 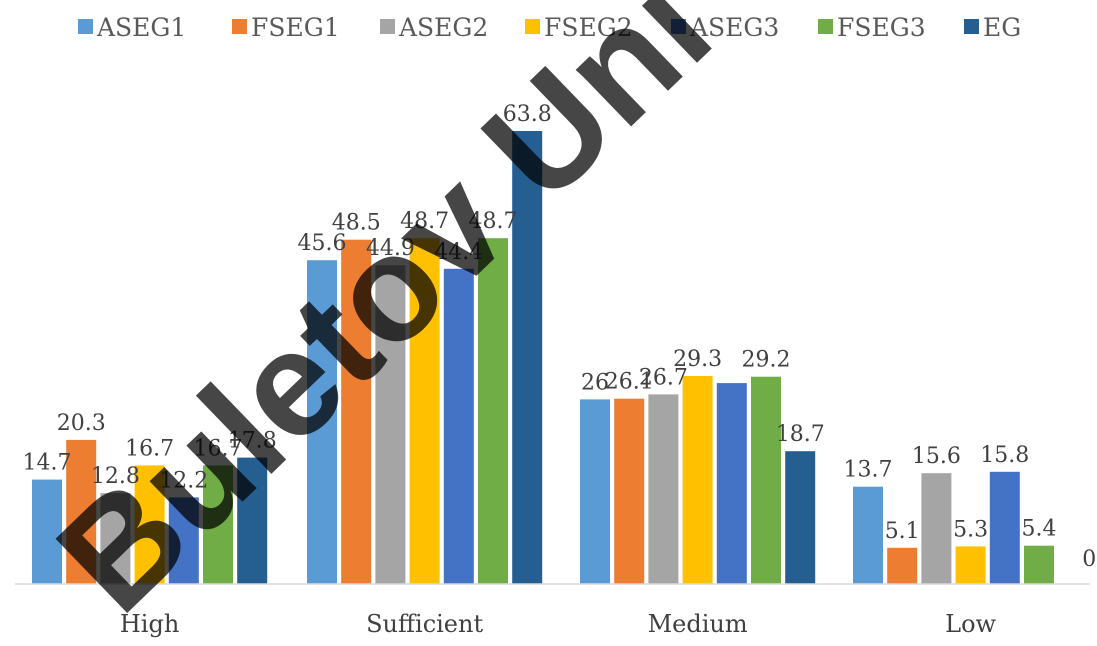 I want to click on data-label-aseg2-high: 12.8, so click(x=115, y=476).